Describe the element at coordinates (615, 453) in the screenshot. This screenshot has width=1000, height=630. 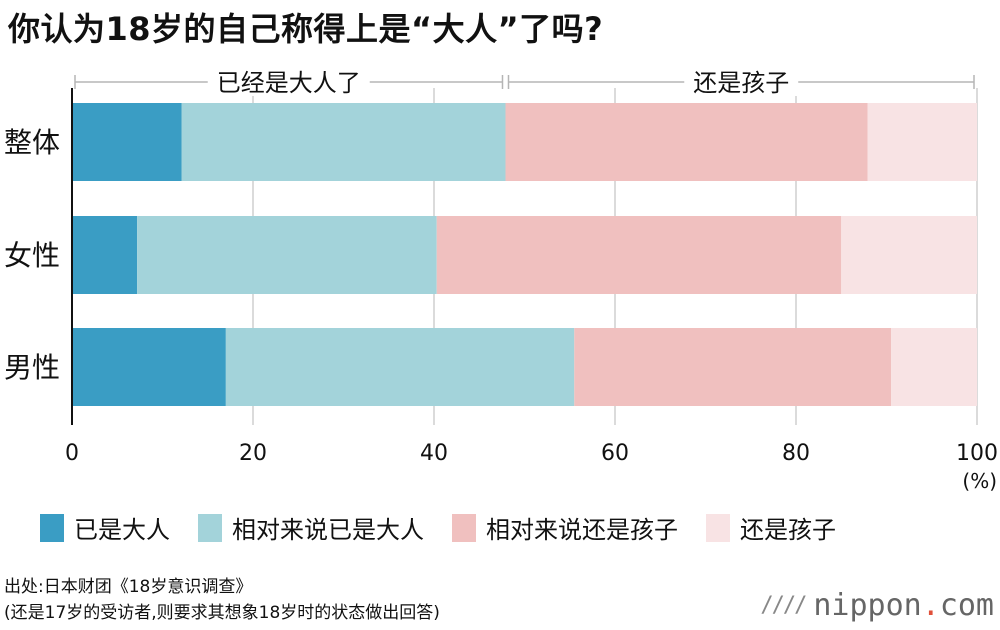
I see `x-tick-label-60: 60` at that location.